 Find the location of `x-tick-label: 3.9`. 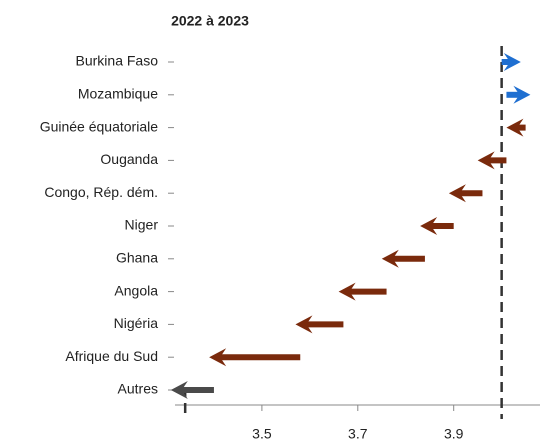

x-tick-label: 3.9 is located at coordinates (454, 434).